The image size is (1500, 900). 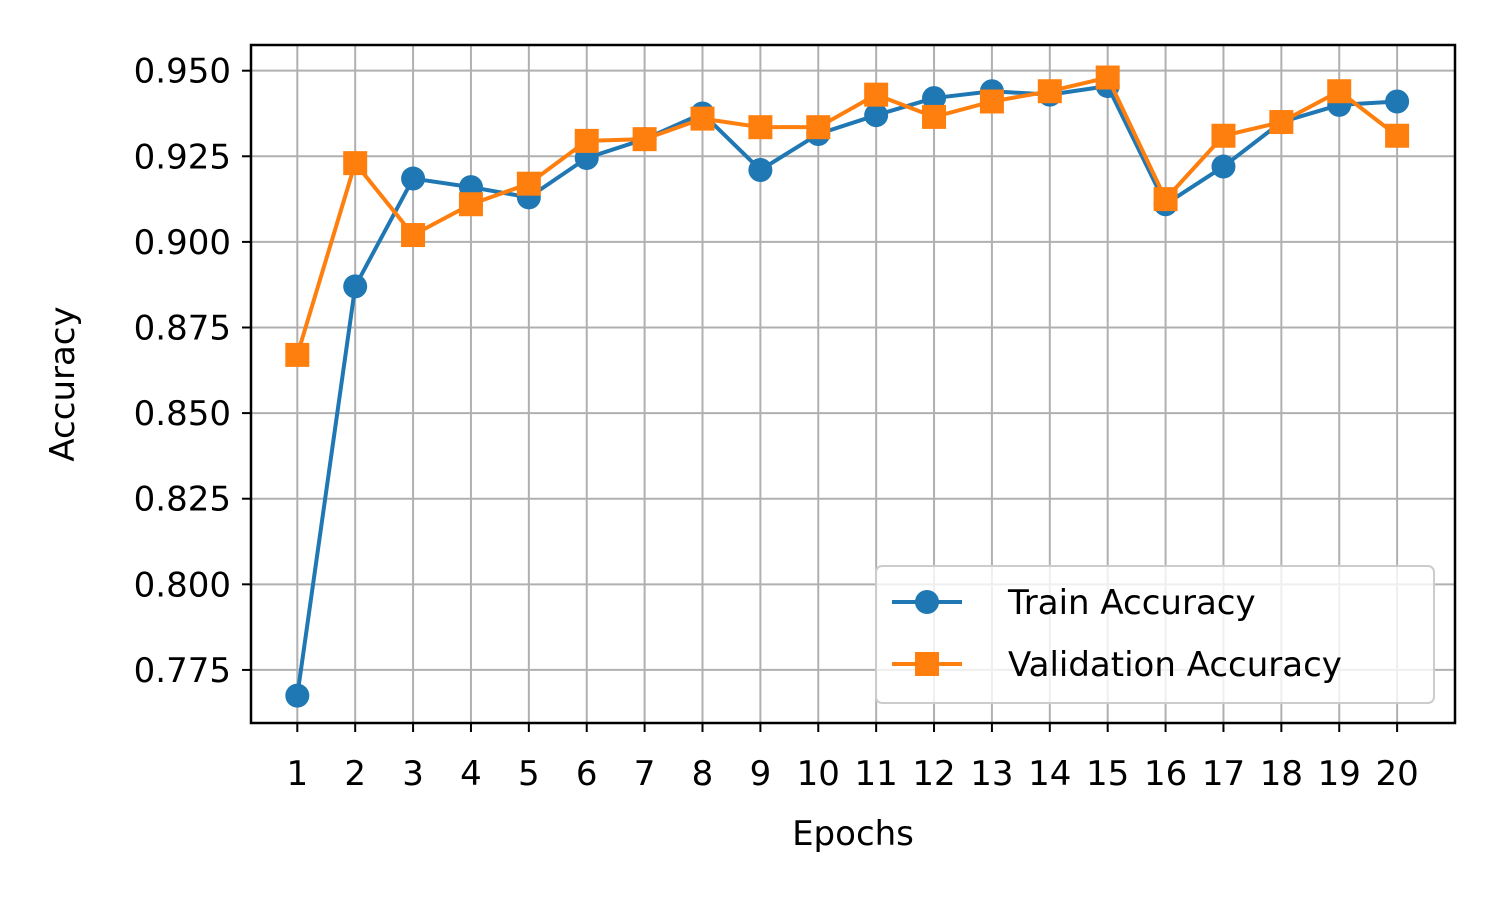 What do you see at coordinates (182, 329) in the screenshot?
I see `y-tick-label: 0.875` at bounding box center [182, 329].